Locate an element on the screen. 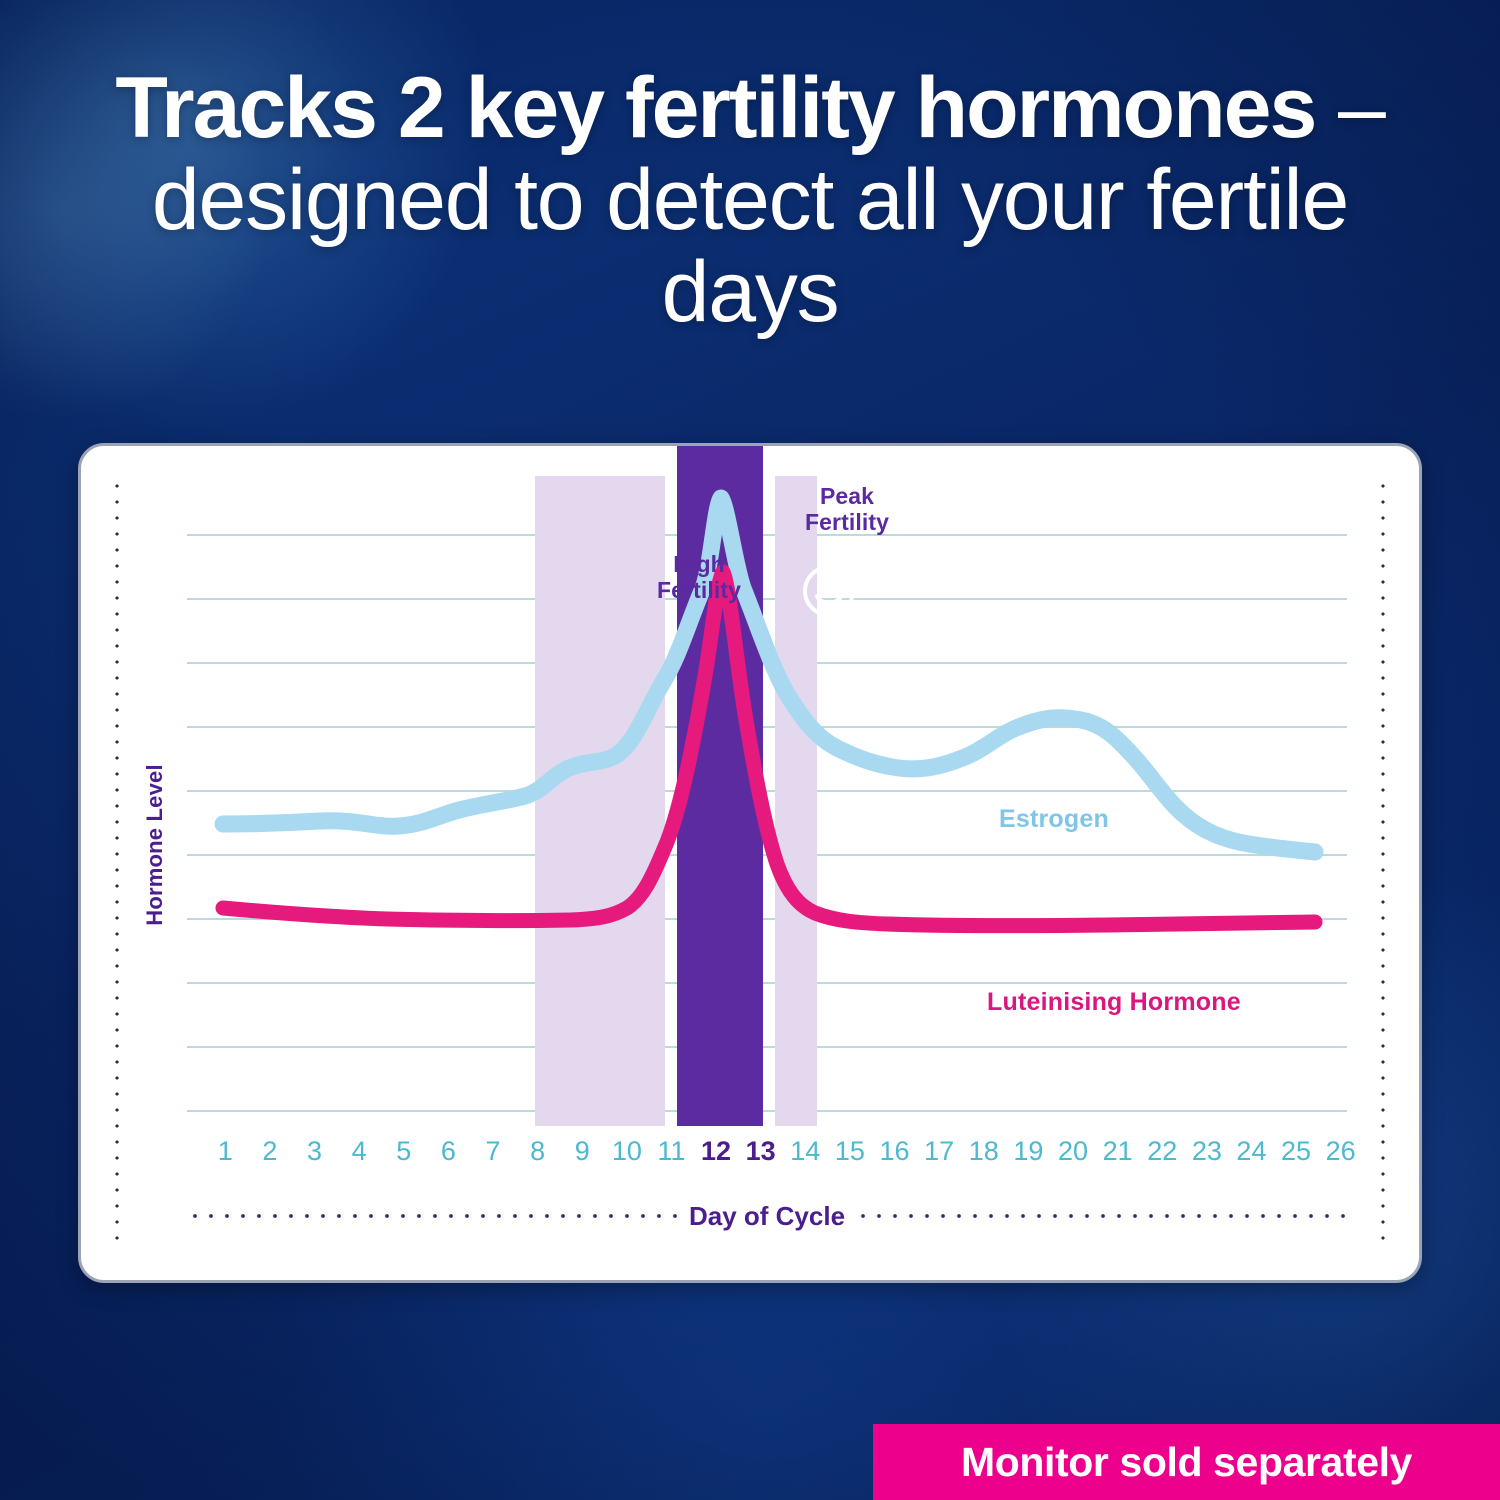  dotted-divider-right is located at coordinates (1383, 863).